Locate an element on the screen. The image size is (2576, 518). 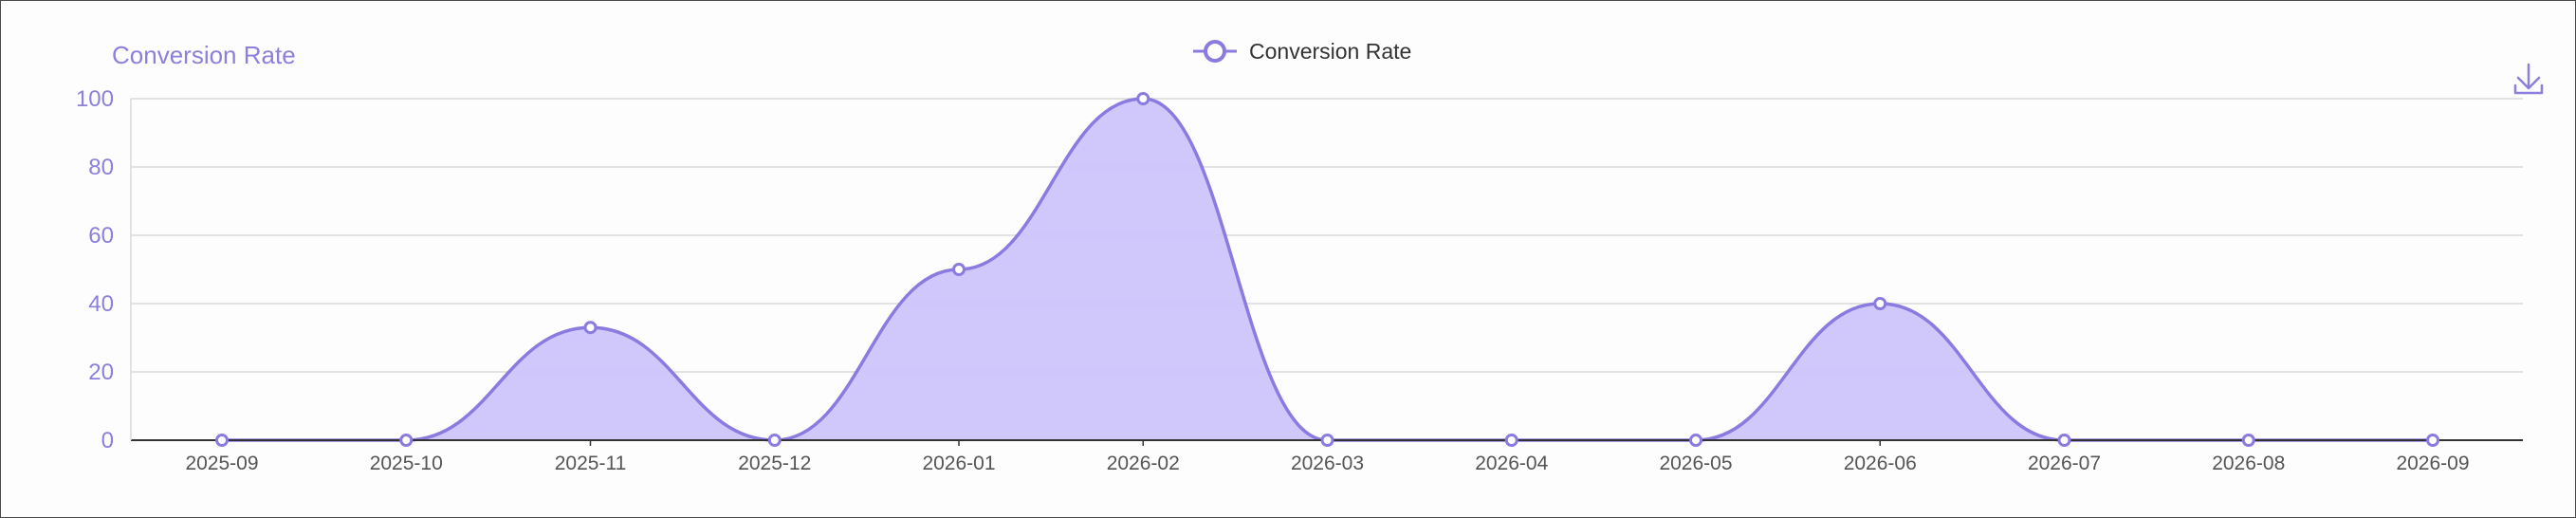
x-tick-label: 2026-08 is located at coordinates (2248, 463).